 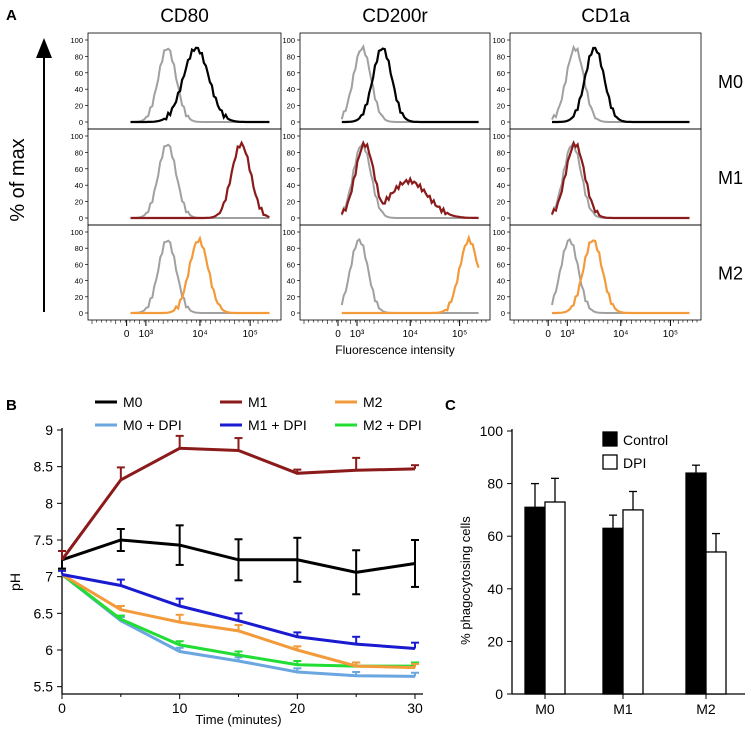 What do you see at coordinates (501, 185) in the screenshot?
I see `hist-cd1a-m1-ytick-label: 40` at bounding box center [501, 185].